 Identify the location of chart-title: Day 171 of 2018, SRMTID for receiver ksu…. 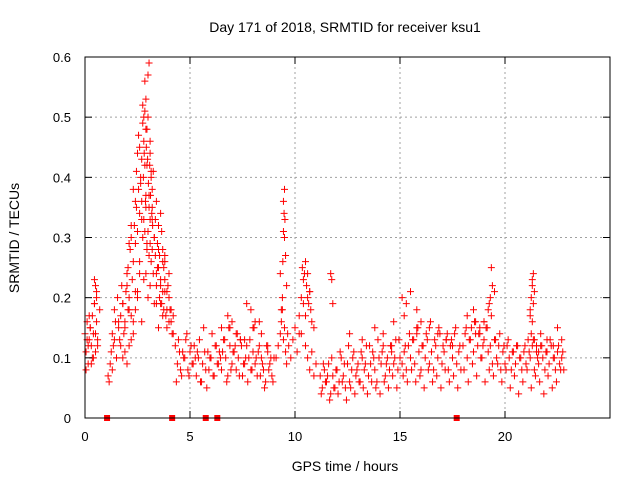
(345, 27).